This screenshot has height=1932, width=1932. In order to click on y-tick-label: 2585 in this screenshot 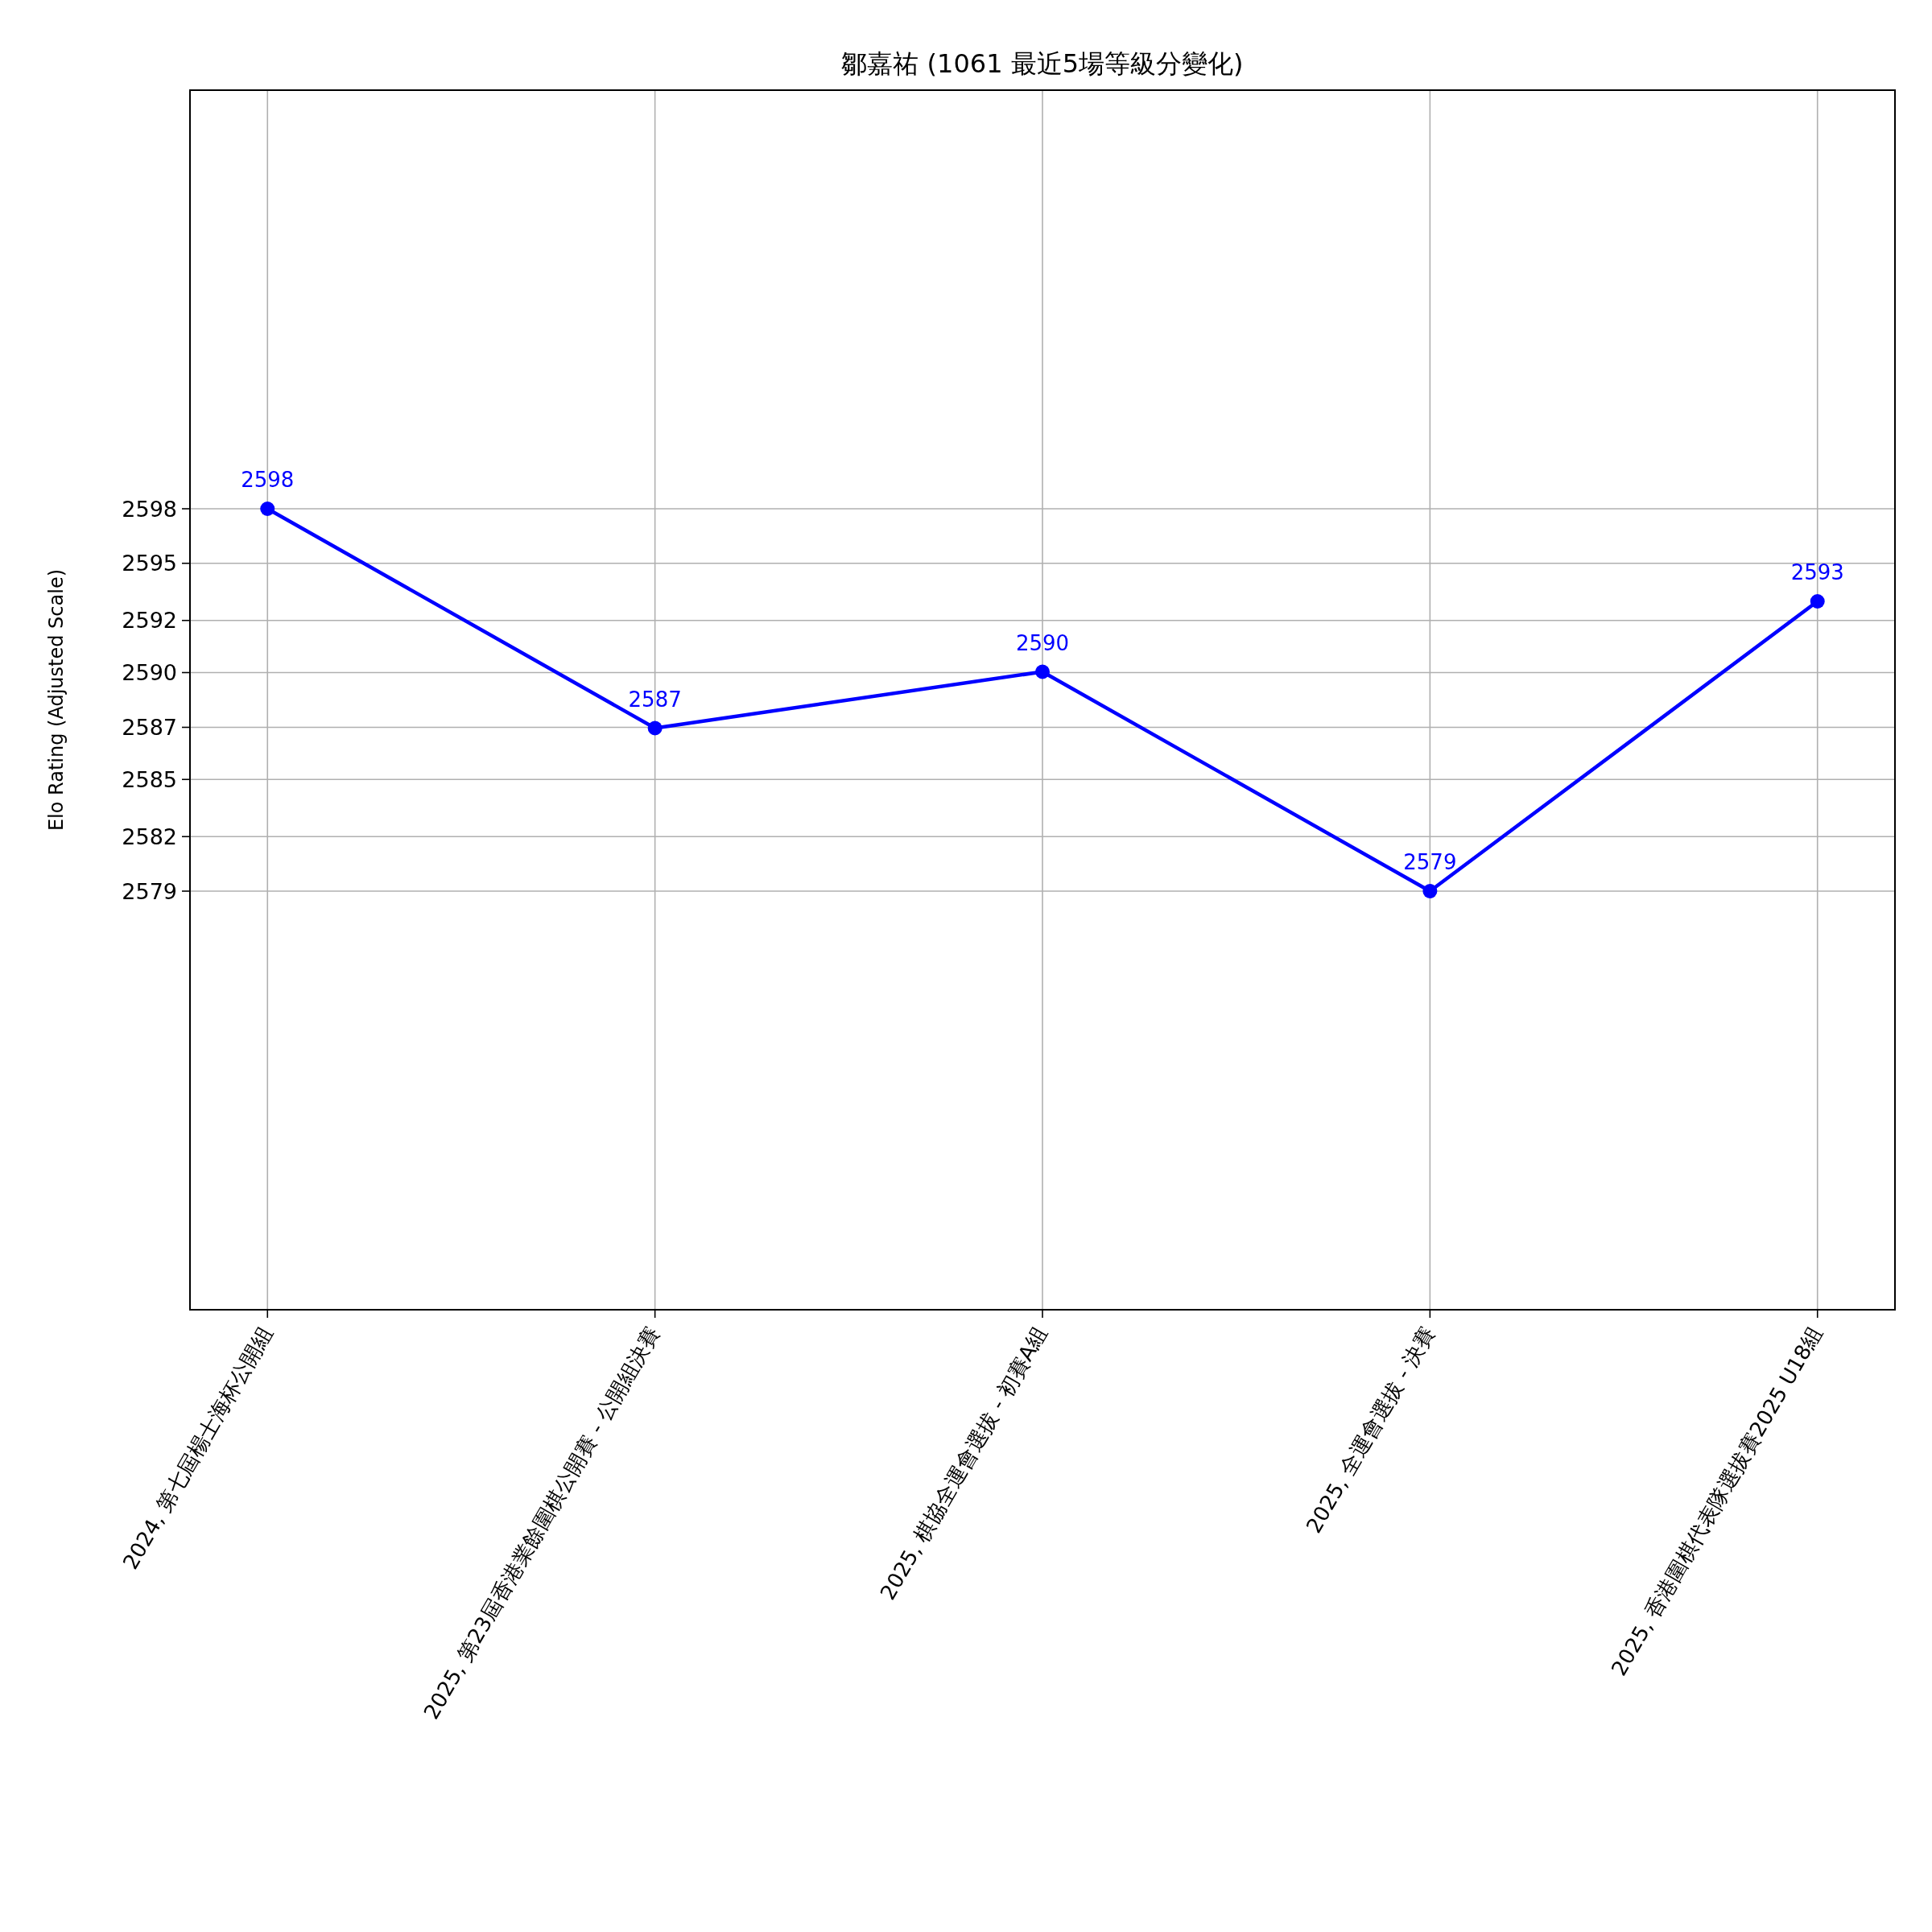, I will do `click(149, 779)`.